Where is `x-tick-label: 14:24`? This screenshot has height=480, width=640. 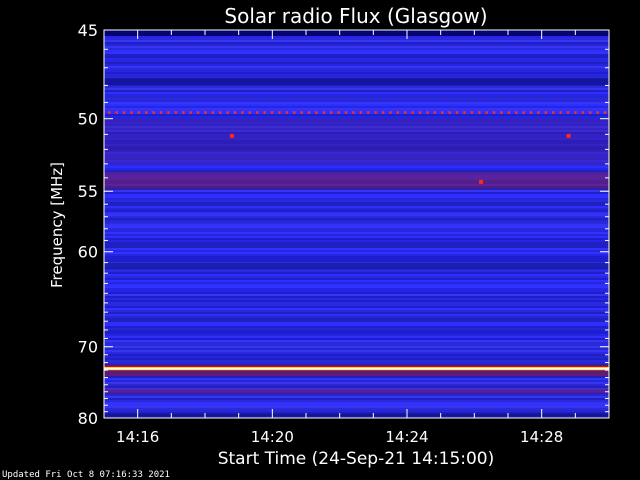 x-tick-label: 14:24 is located at coordinates (406, 437).